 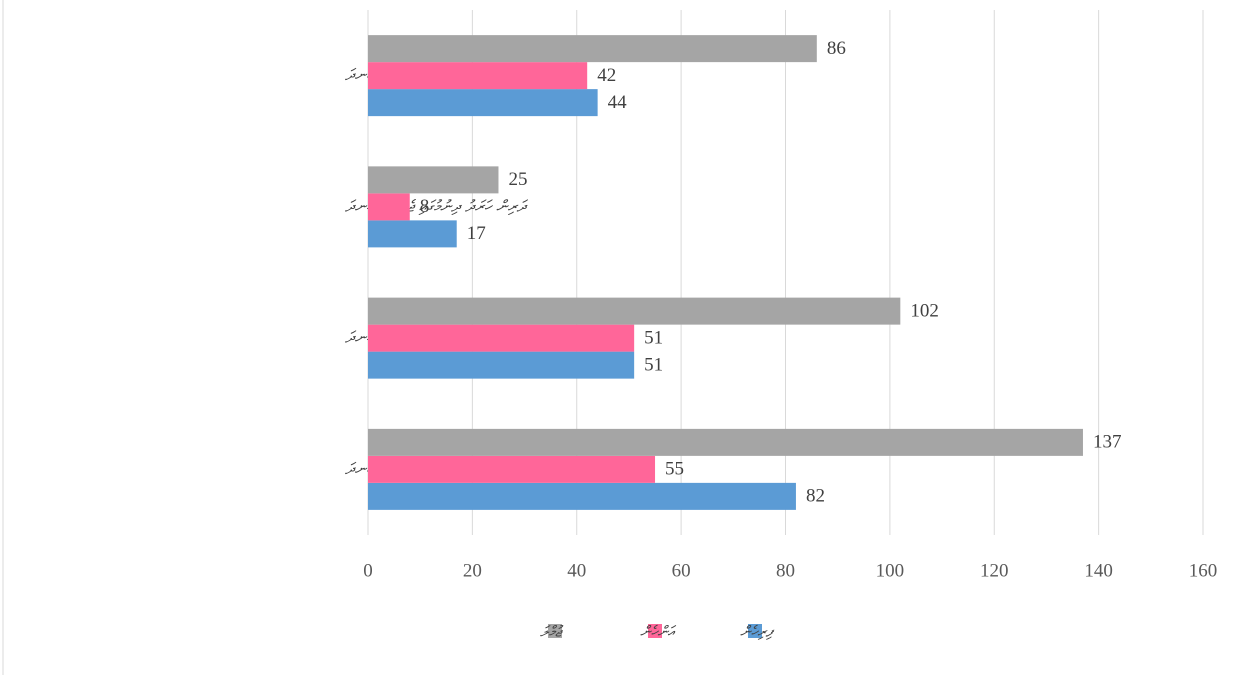 I want to click on x-tick-label: 0, so click(x=368, y=570).